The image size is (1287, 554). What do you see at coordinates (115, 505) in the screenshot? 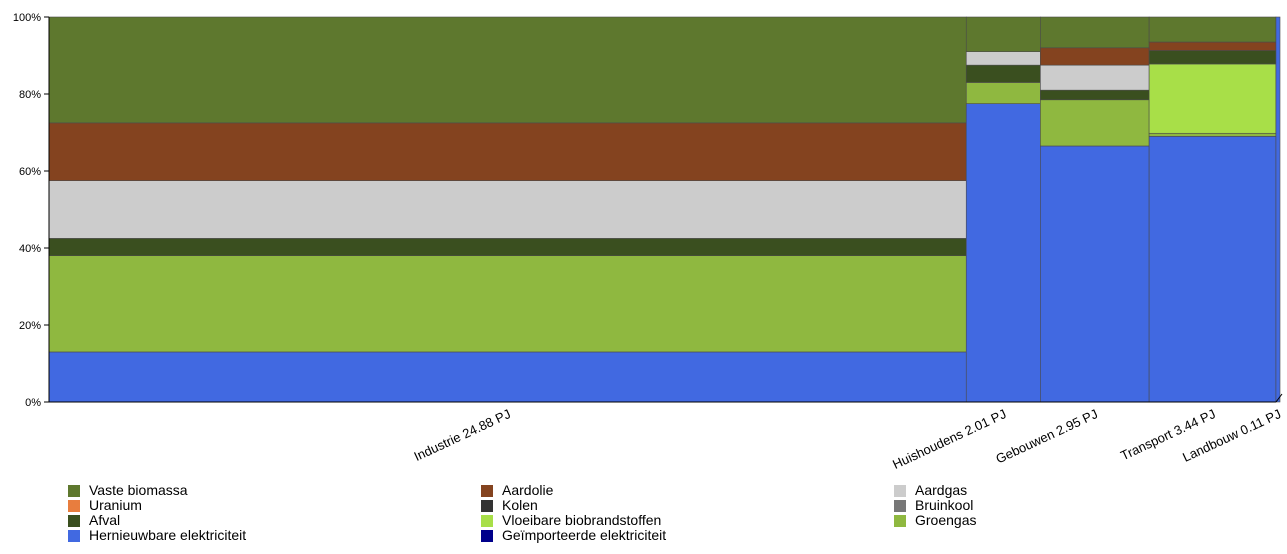
I see `legend-label: Uranium` at bounding box center [115, 505].